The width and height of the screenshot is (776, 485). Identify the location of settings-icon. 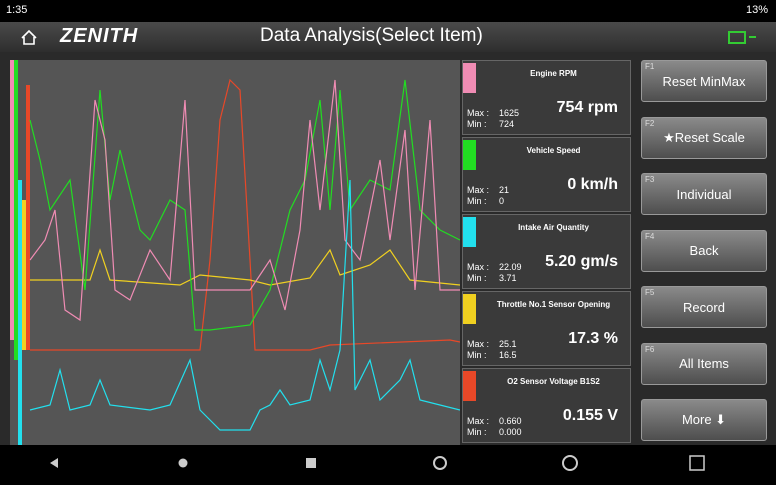
(440, 463).